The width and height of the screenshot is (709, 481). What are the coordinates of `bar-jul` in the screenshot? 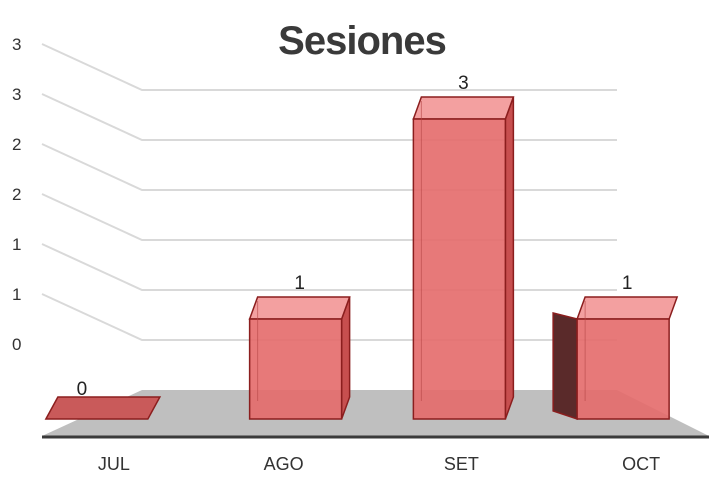 It's located at (103, 408).